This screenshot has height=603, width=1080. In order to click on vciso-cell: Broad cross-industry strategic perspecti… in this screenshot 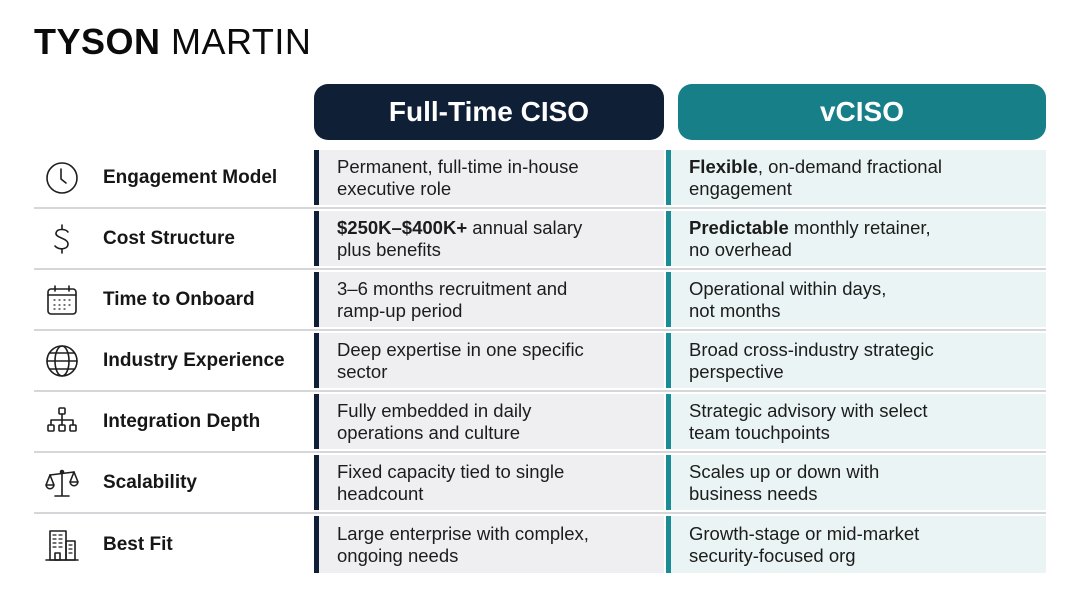, I will do `click(856, 360)`.